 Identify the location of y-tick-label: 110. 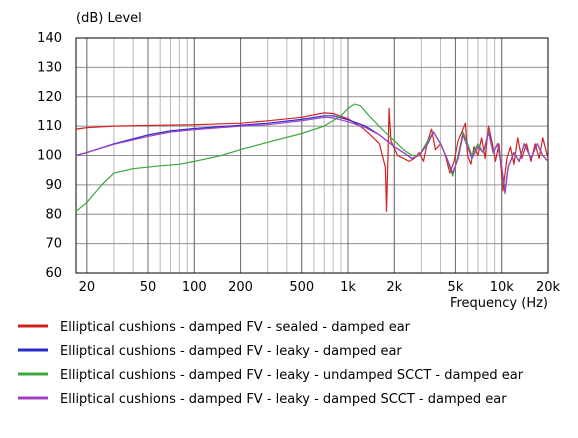
(49, 126).